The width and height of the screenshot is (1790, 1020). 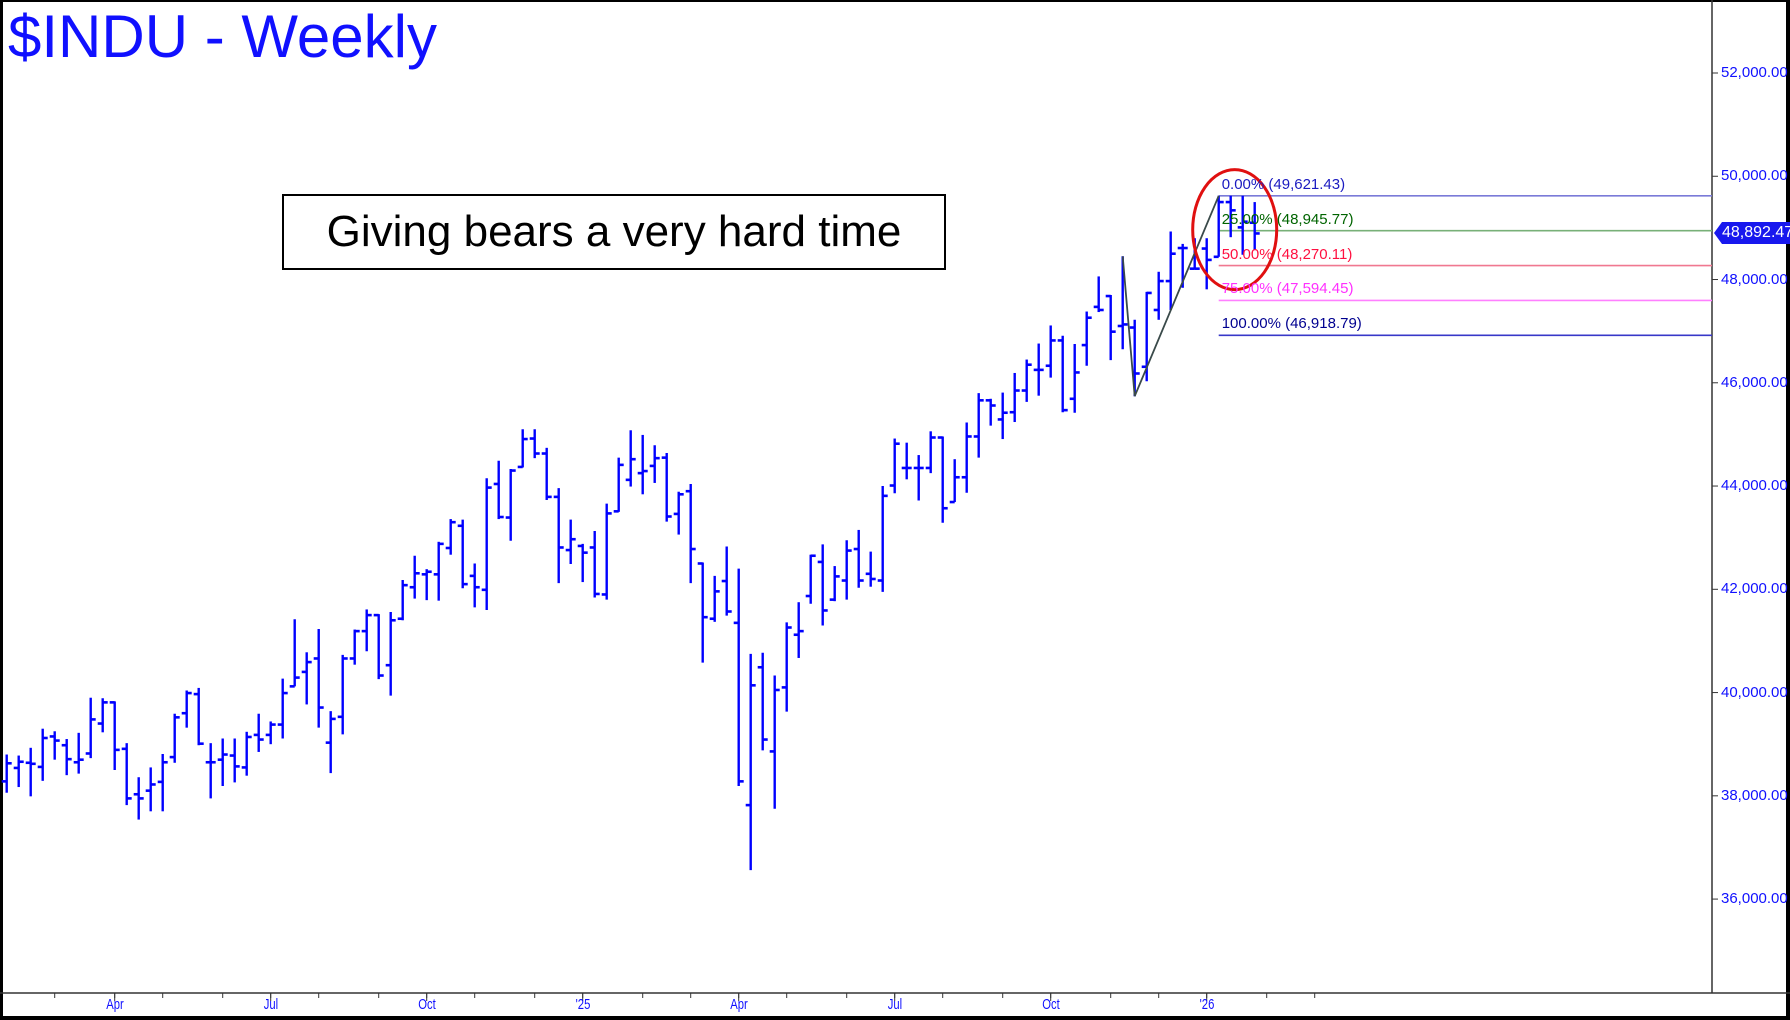 What do you see at coordinates (1754, 486) in the screenshot?
I see `y-tick-label: 44,000.00` at bounding box center [1754, 486].